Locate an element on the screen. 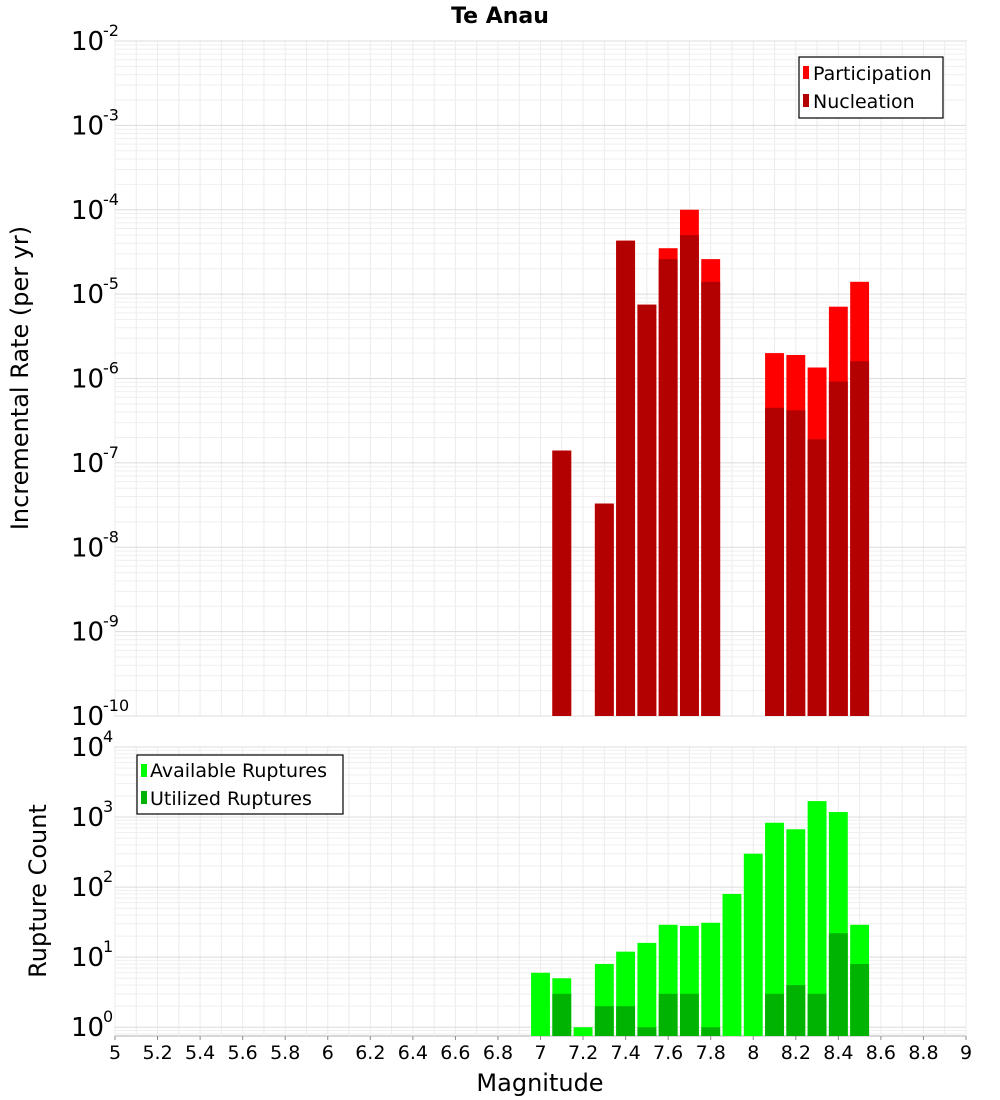  available-ruptures-legend-swatch is located at coordinates (144, 770).